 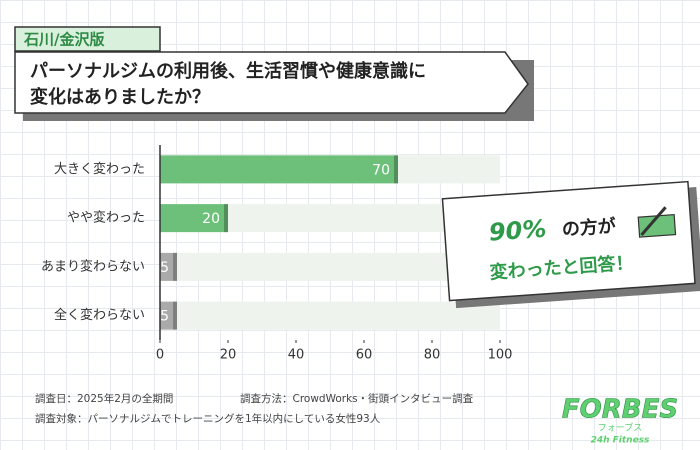 I want to click on y-tick-label: 大きく変わった, so click(x=99, y=169).